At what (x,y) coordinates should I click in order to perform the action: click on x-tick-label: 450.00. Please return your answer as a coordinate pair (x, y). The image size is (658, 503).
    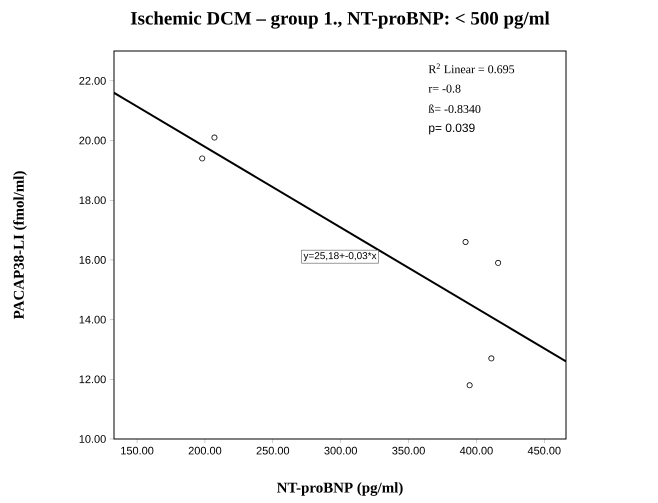
    Looking at the image, I should click on (544, 450).